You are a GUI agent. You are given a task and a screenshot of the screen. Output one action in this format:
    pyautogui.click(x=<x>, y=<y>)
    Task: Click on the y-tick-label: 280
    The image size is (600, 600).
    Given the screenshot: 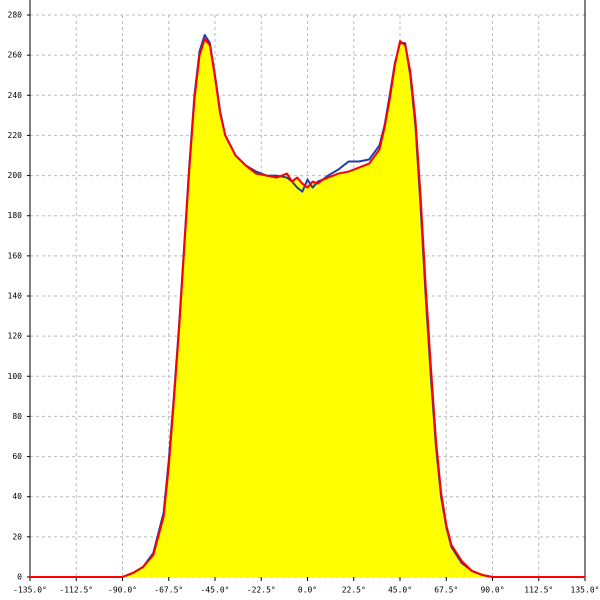 What is the action you would take?
    pyautogui.click(x=15, y=15)
    